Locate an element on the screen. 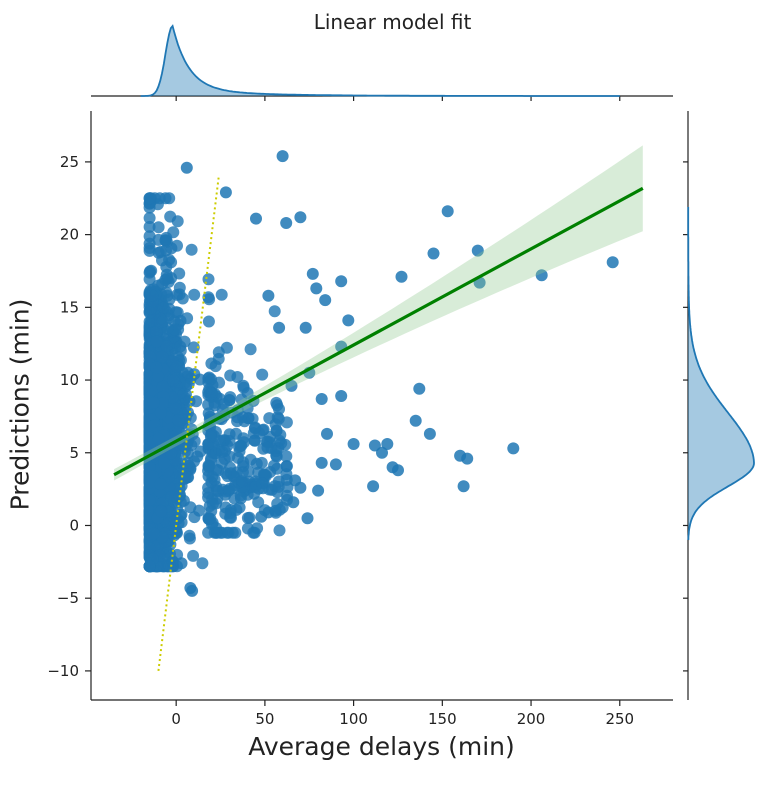 The width and height of the screenshot is (773, 787). y-axis-label: Predictions (min) is located at coordinates (20, 404).